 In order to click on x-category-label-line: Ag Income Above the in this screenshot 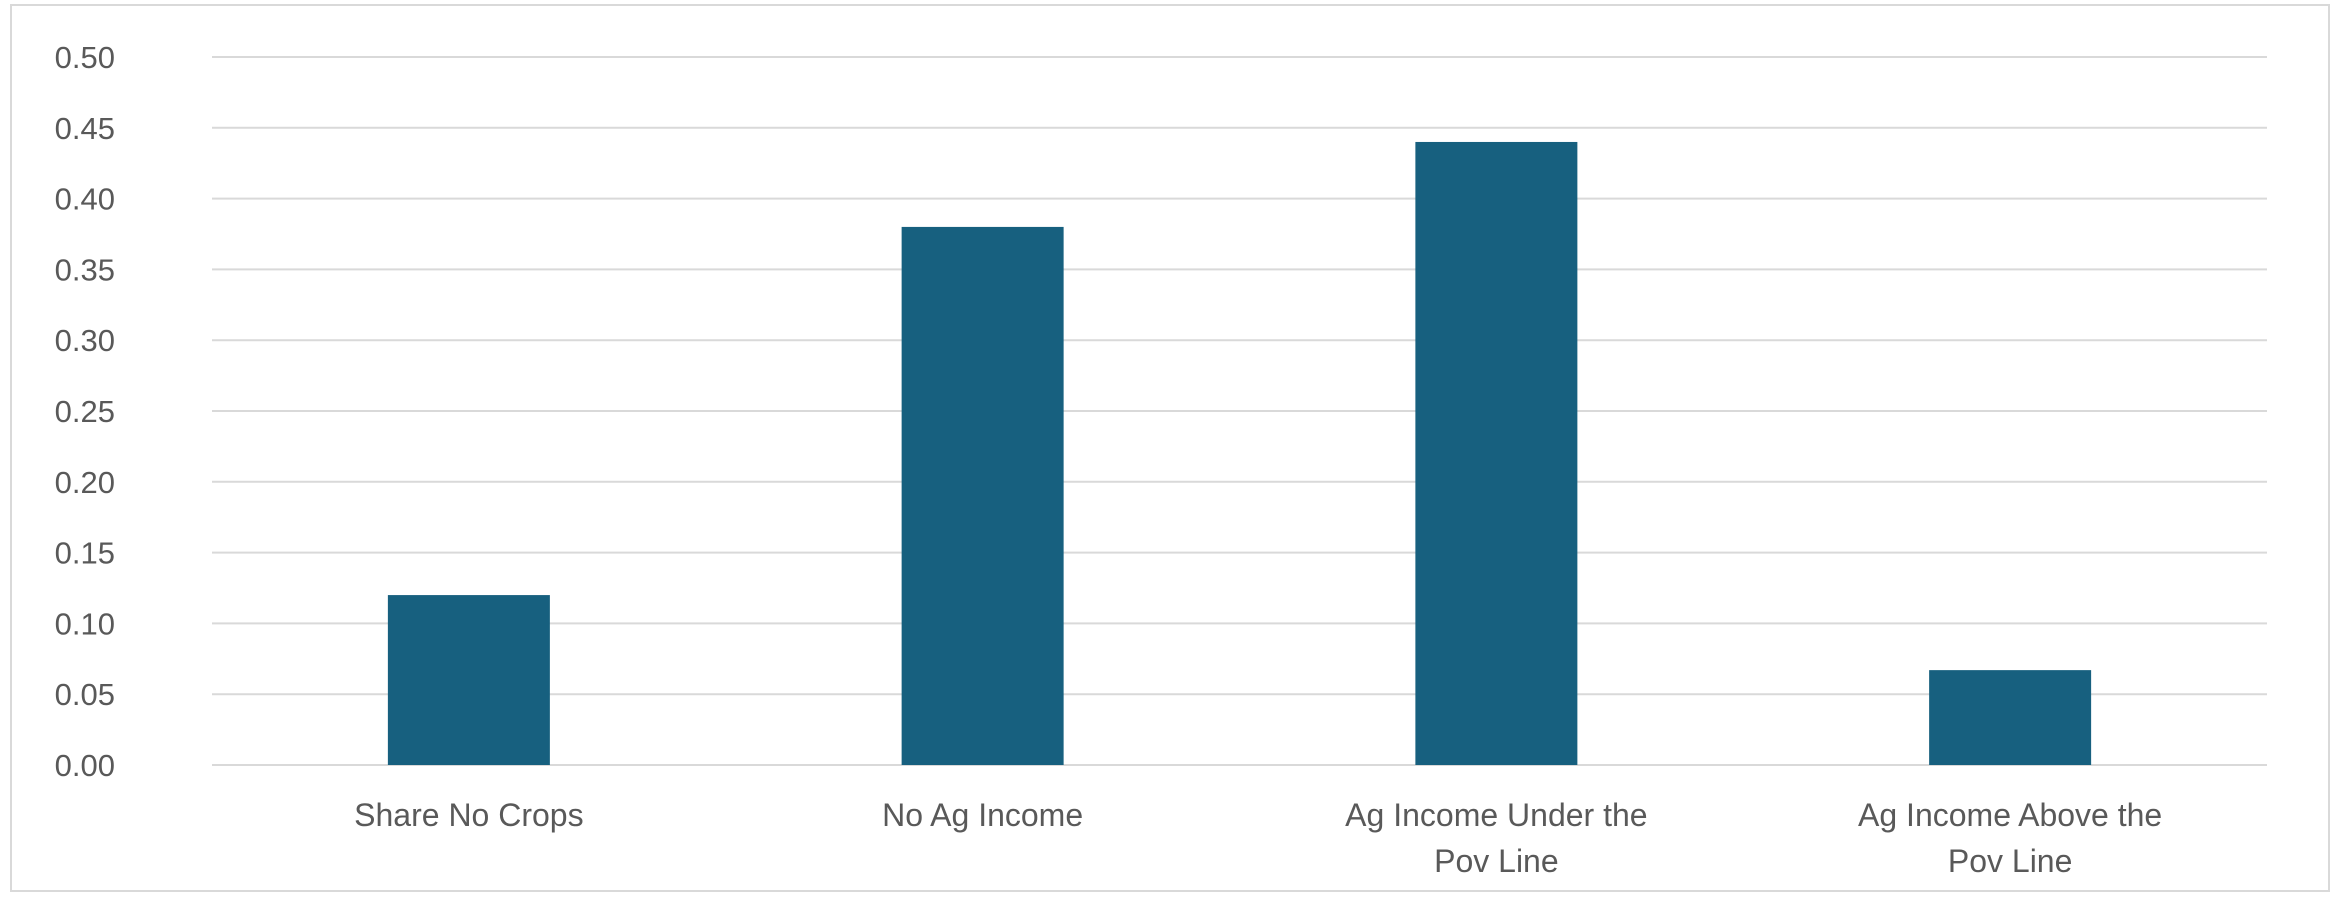, I will do `click(2010, 815)`.